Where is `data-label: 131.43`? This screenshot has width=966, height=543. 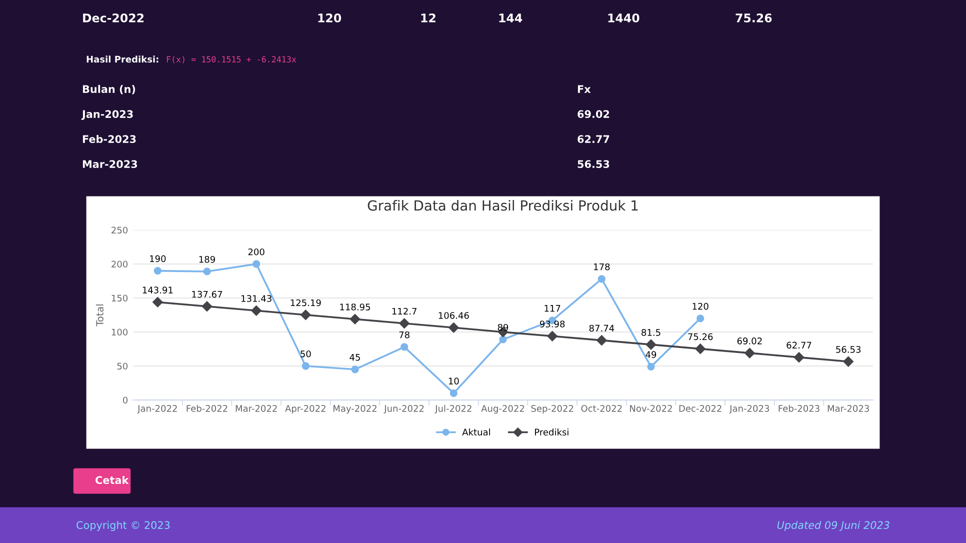 data-label: 131.43 is located at coordinates (257, 298).